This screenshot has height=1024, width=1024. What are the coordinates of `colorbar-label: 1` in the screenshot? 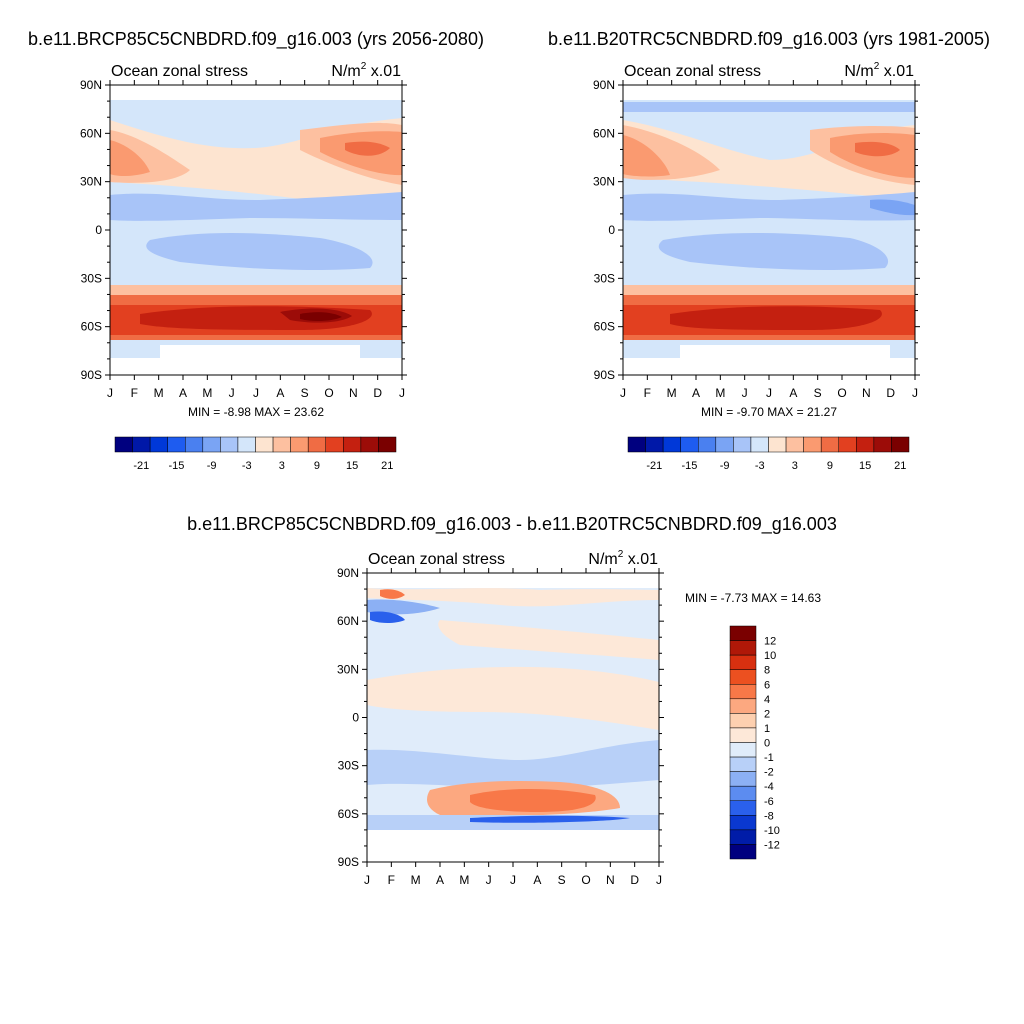 It's located at (767, 729).